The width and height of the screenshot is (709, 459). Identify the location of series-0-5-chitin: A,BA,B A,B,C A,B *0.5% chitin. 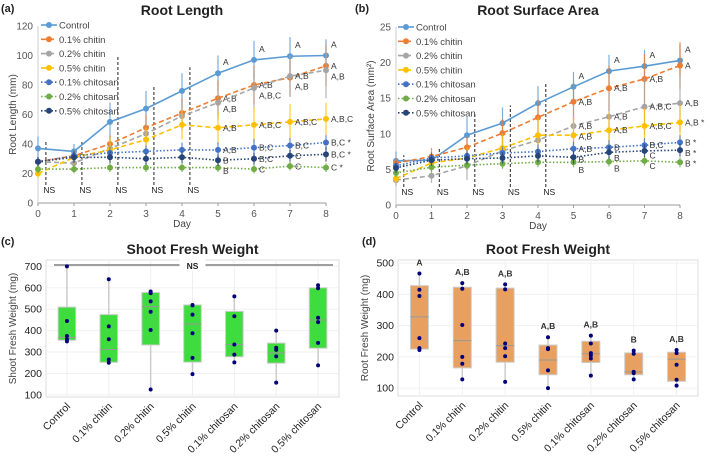
(549, 124).